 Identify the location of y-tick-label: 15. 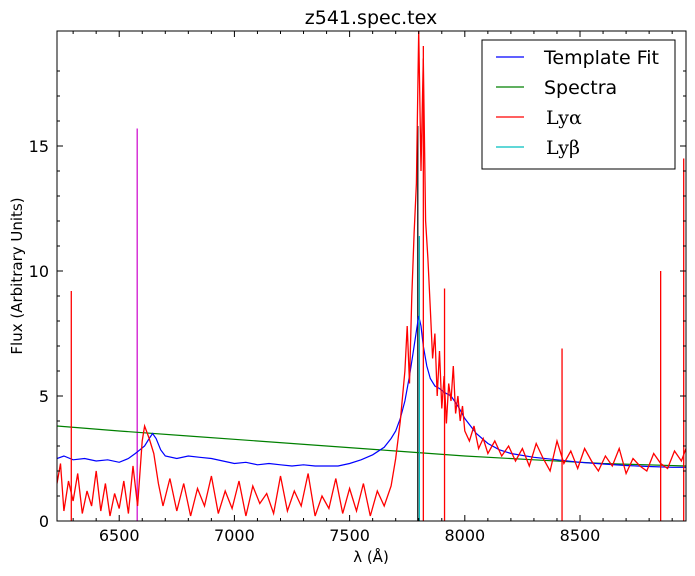
(39, 146).